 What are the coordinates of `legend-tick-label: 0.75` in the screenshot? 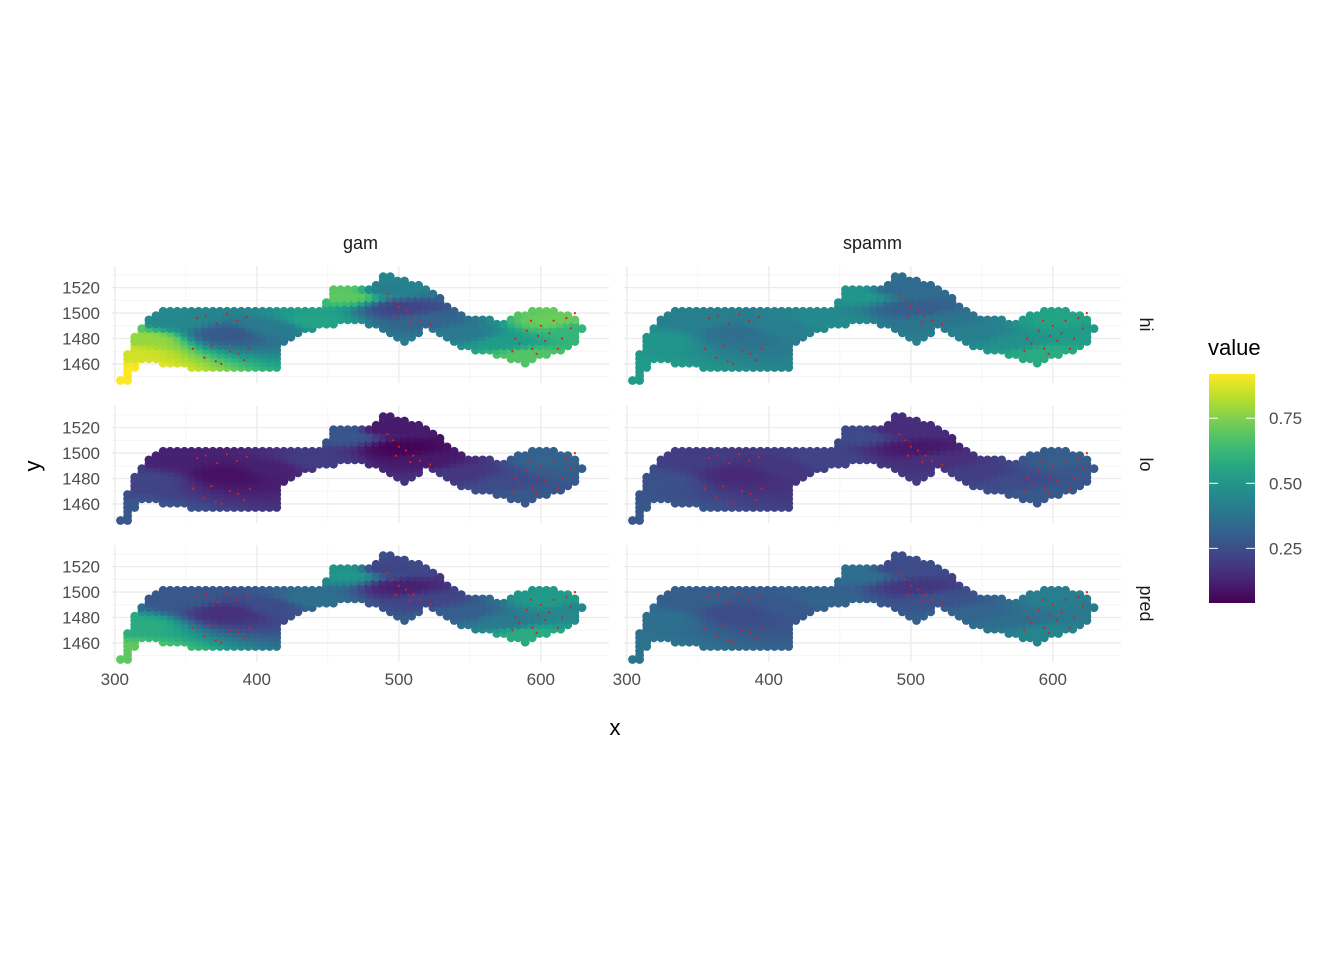 It's located at (1285, 418).